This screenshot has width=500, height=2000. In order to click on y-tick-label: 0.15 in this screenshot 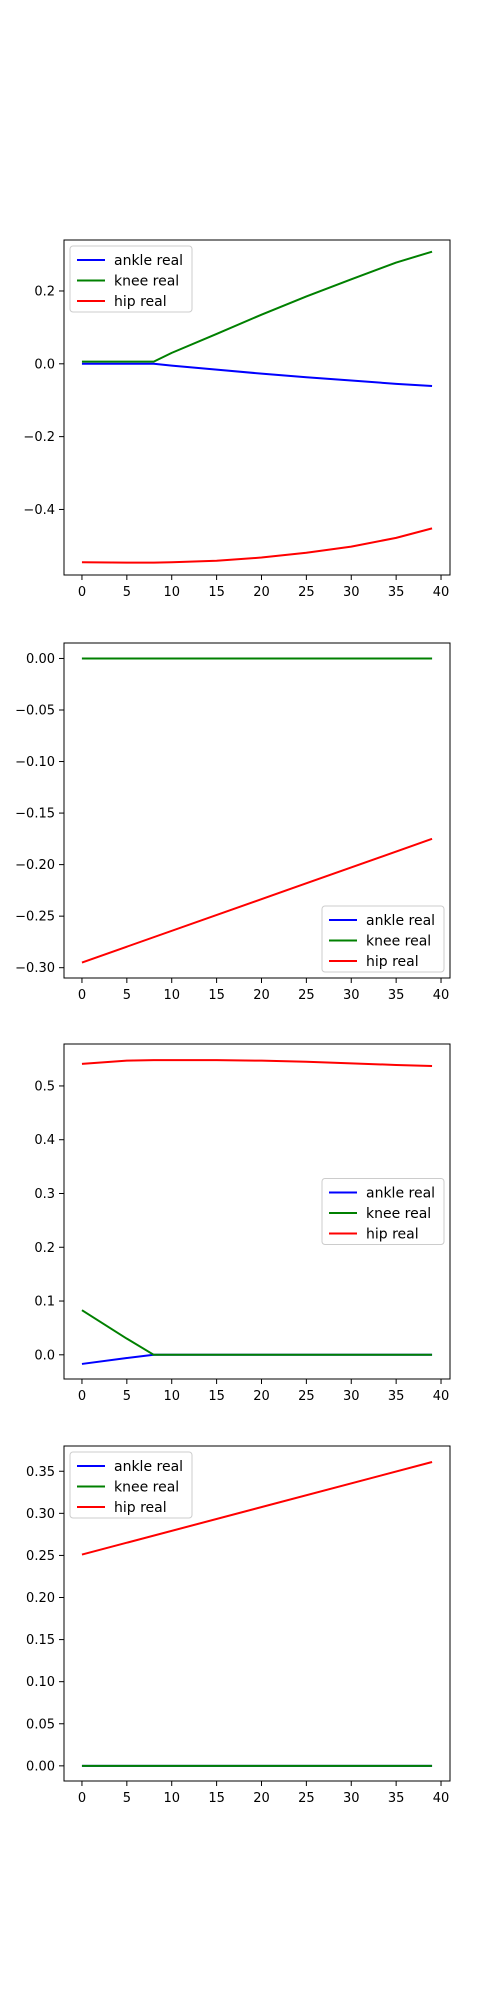, I will do `click(40, 1640)`.